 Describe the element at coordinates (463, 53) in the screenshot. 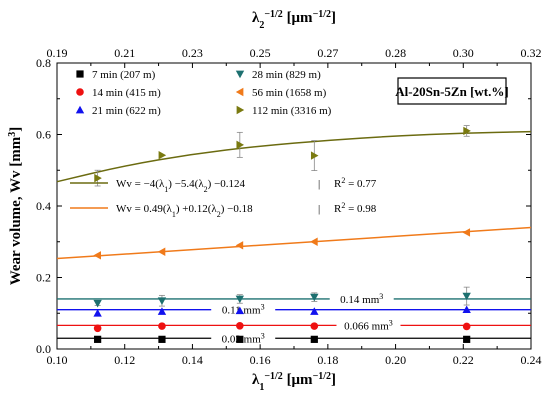

I see `x2-tick-label: 0.30` at that location.